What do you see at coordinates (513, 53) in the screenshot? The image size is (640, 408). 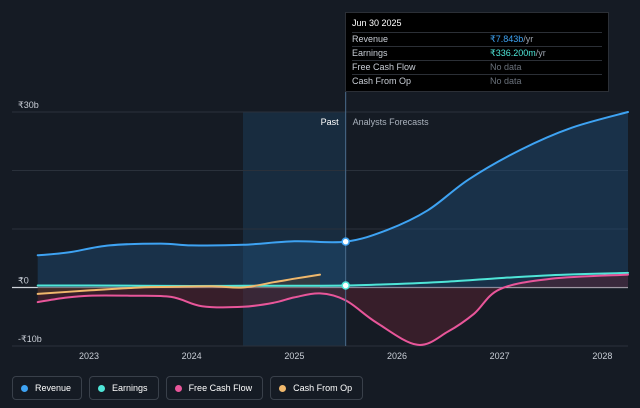 I see `tooltip-value: ₹336.200m` at bounding box center [513, 53].